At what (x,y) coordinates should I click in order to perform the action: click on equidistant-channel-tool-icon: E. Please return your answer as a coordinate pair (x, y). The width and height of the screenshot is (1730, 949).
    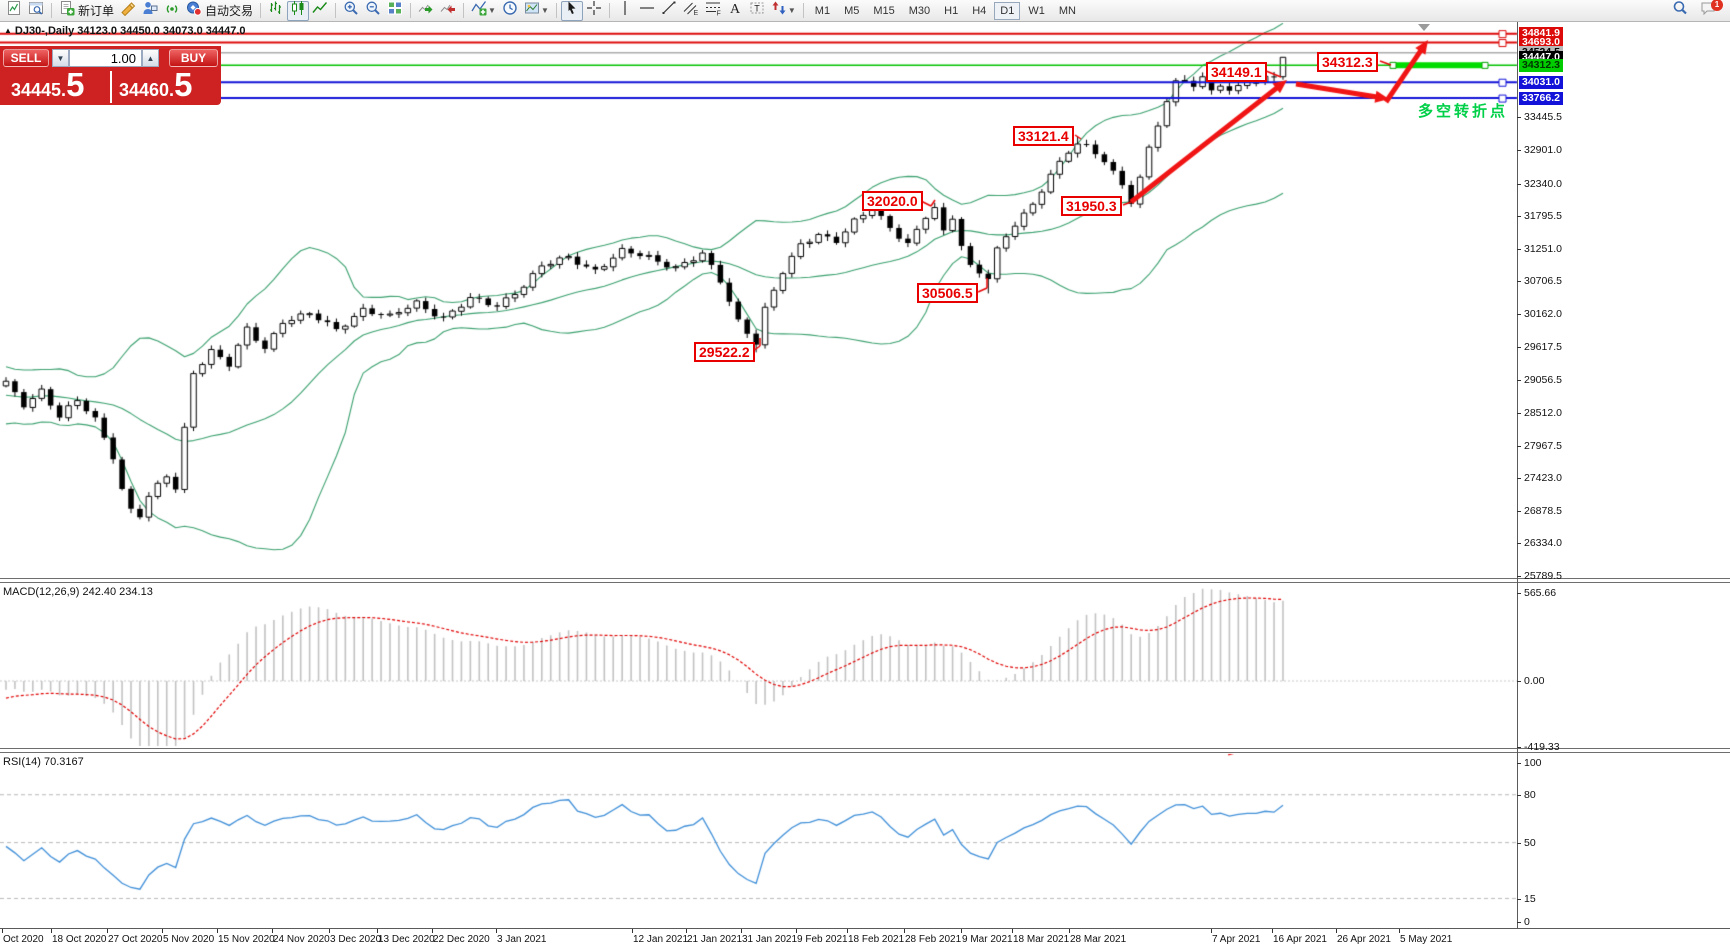
    Looking at the image, I should click on (691, 10).